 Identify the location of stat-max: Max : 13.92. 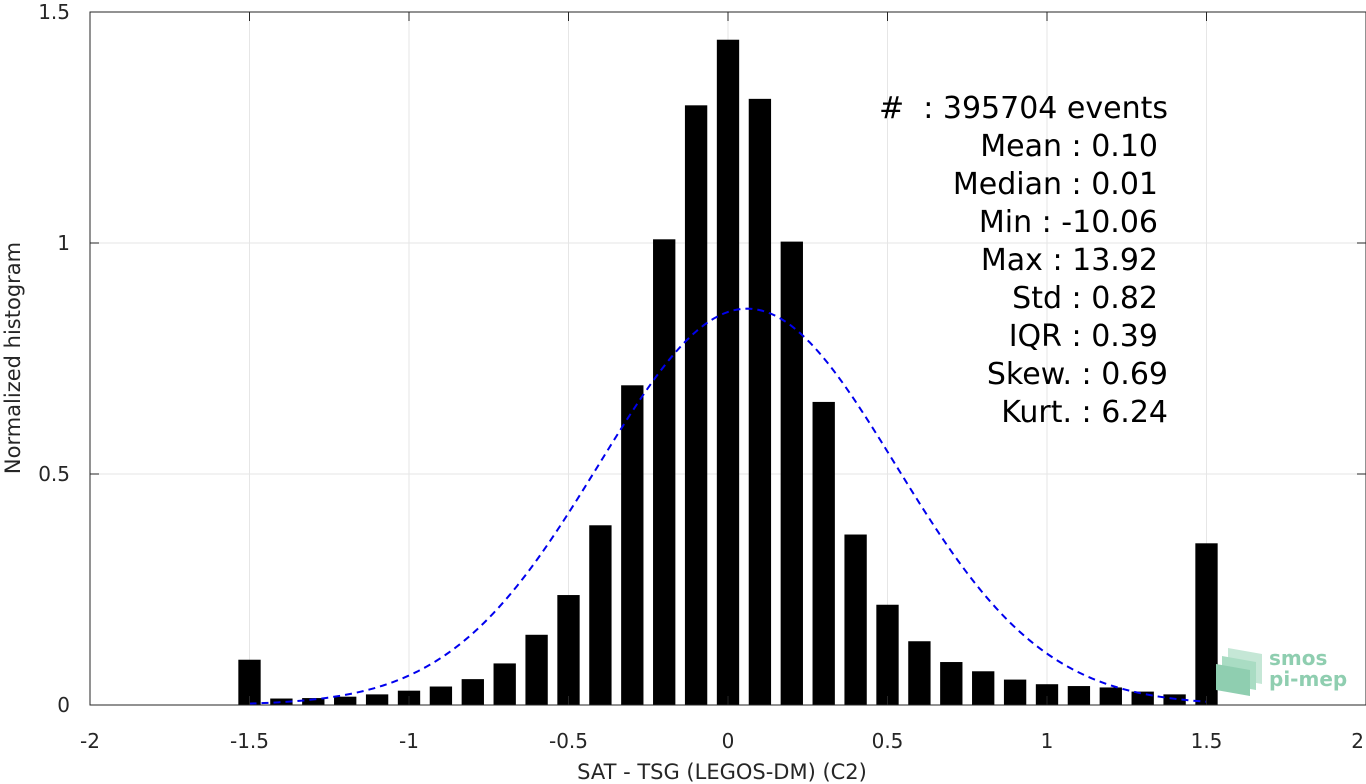
(1069, 260).